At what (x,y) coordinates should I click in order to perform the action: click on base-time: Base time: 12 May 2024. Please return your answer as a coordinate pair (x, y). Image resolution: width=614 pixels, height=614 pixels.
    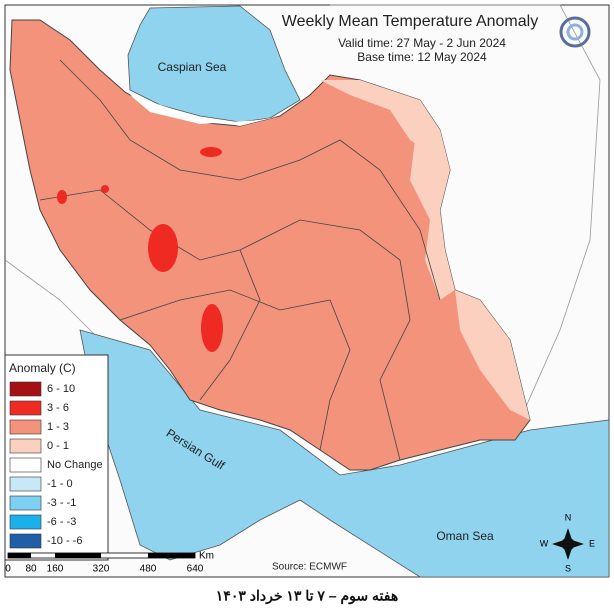
    Looking at the image, I should click on (422, 57).